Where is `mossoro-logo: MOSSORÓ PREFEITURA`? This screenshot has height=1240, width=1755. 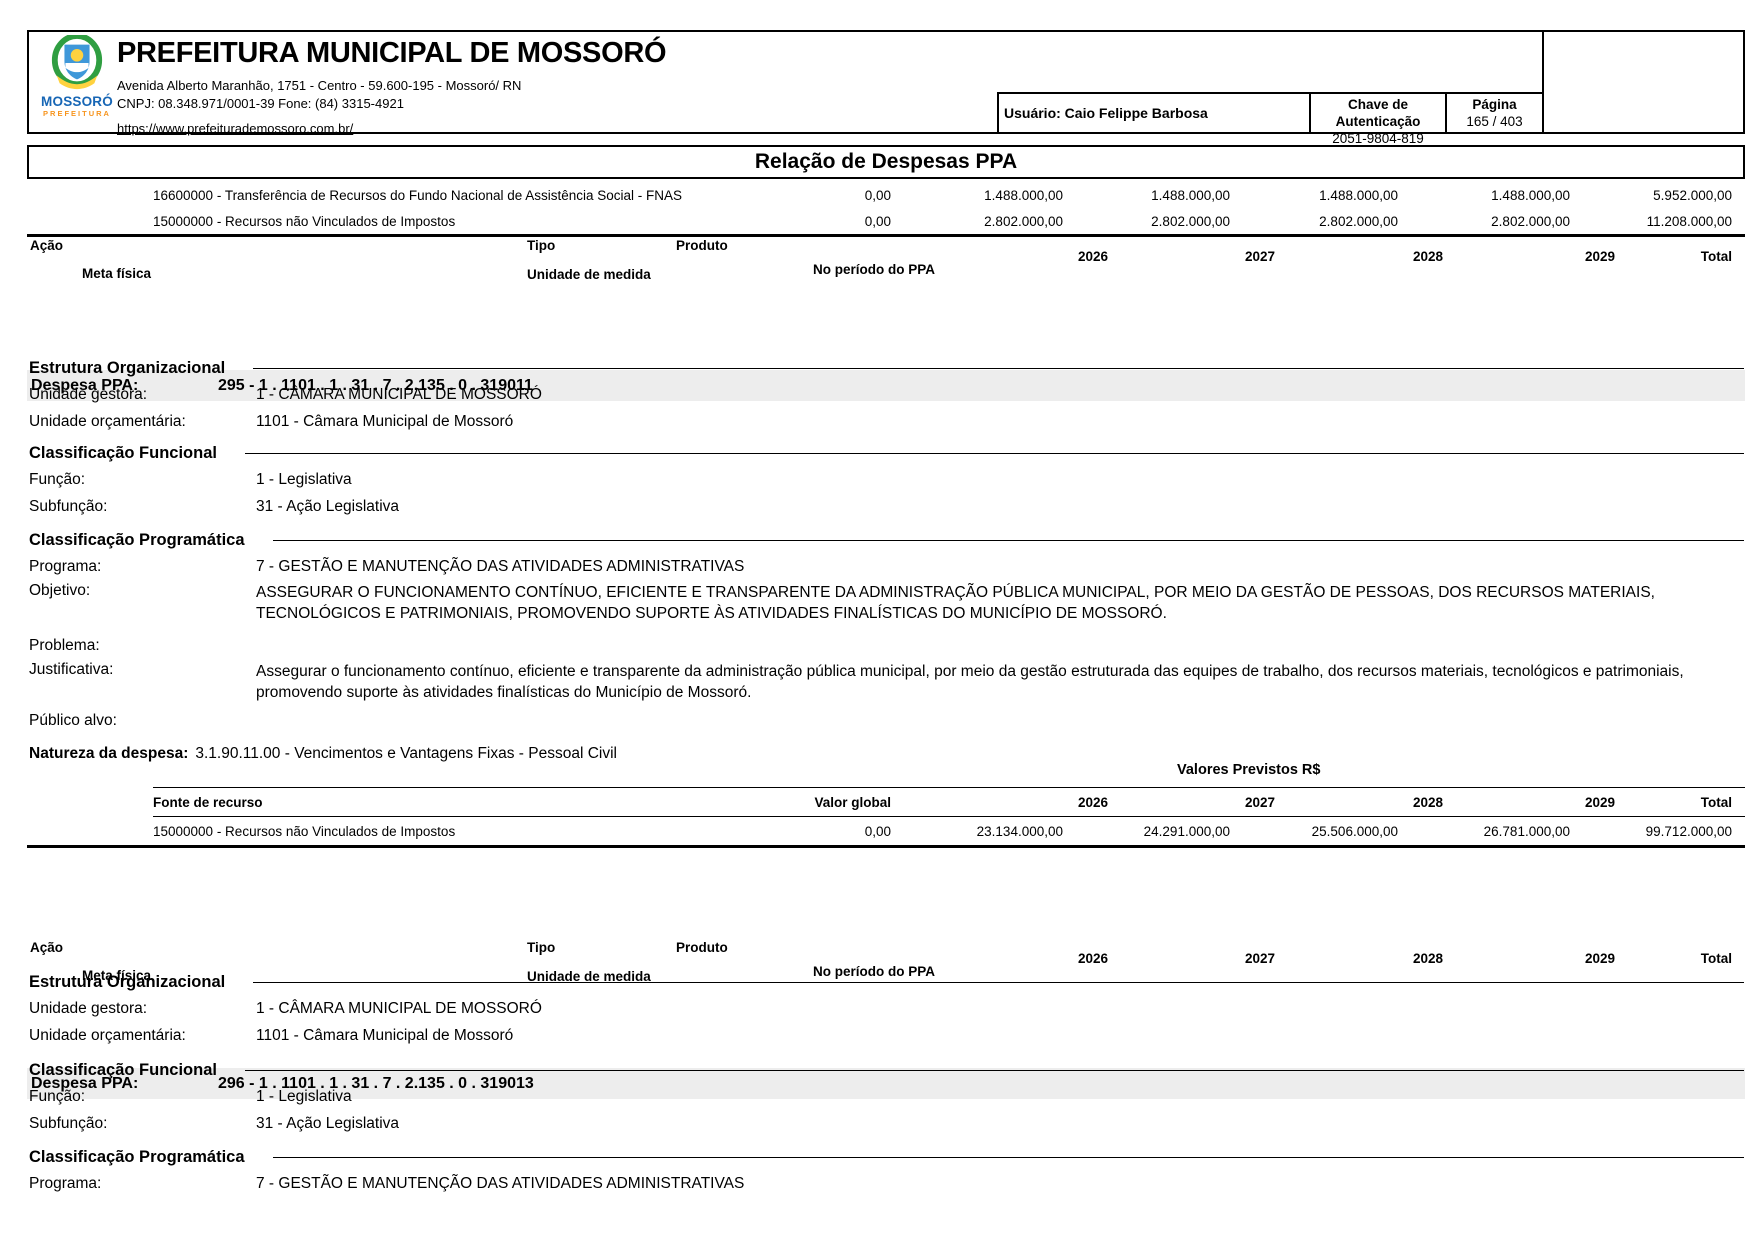
mossoro-logo: MOSSORÓ PREFEITURA is located at coordinates (77, 75).